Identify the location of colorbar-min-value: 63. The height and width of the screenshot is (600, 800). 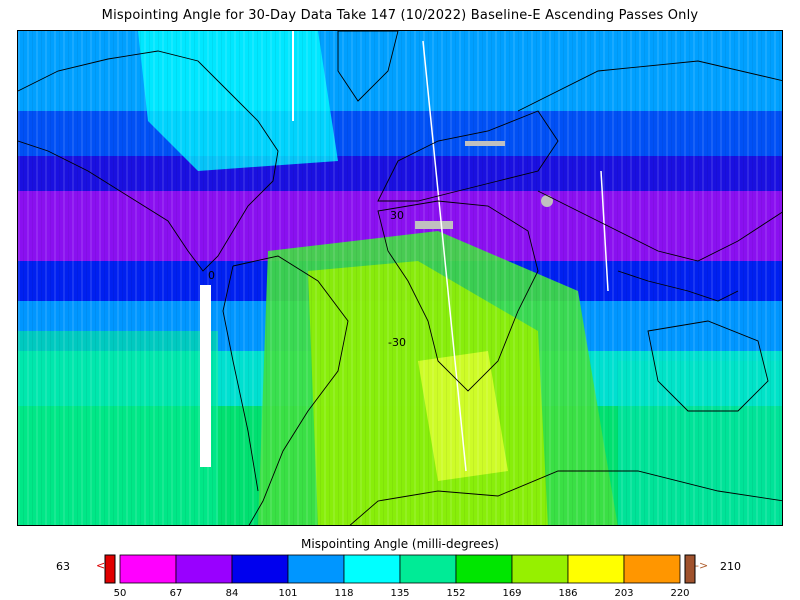
(63, 566).